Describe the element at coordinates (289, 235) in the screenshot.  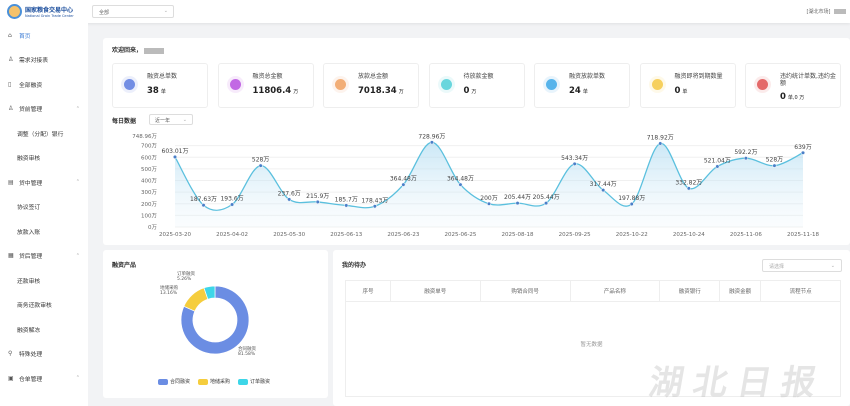
I see `x-tick-label: 2025-05-30` at that location.